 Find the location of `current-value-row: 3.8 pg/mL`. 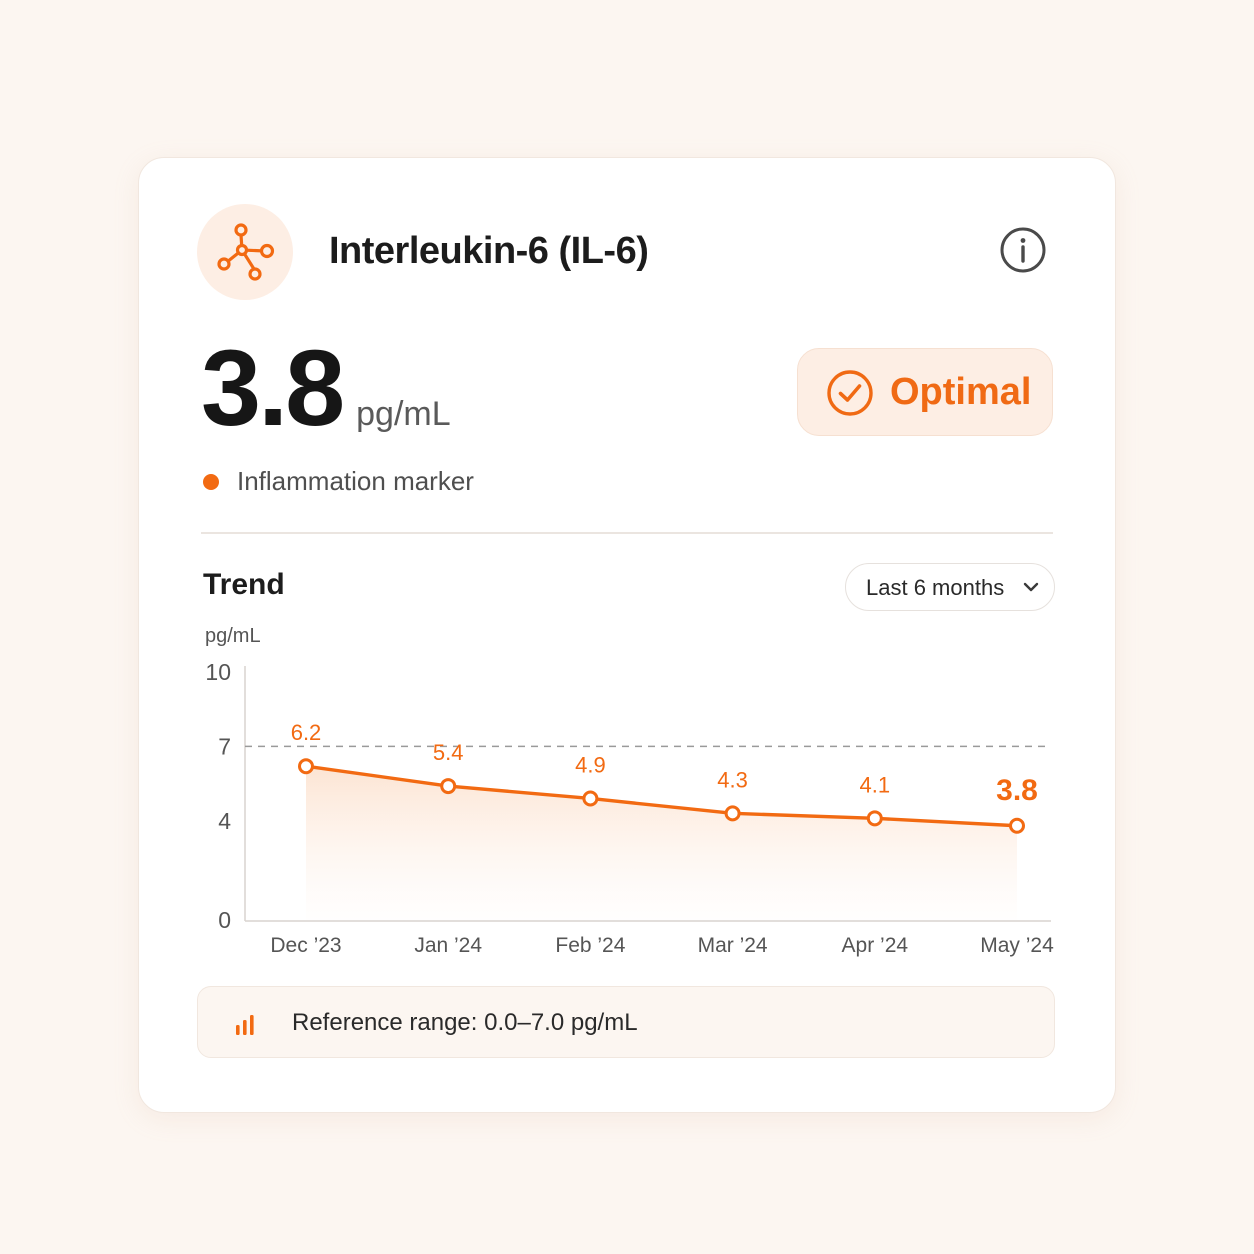

current-value-row: 3.8 pg/mL is located at coordinates (326, 388).